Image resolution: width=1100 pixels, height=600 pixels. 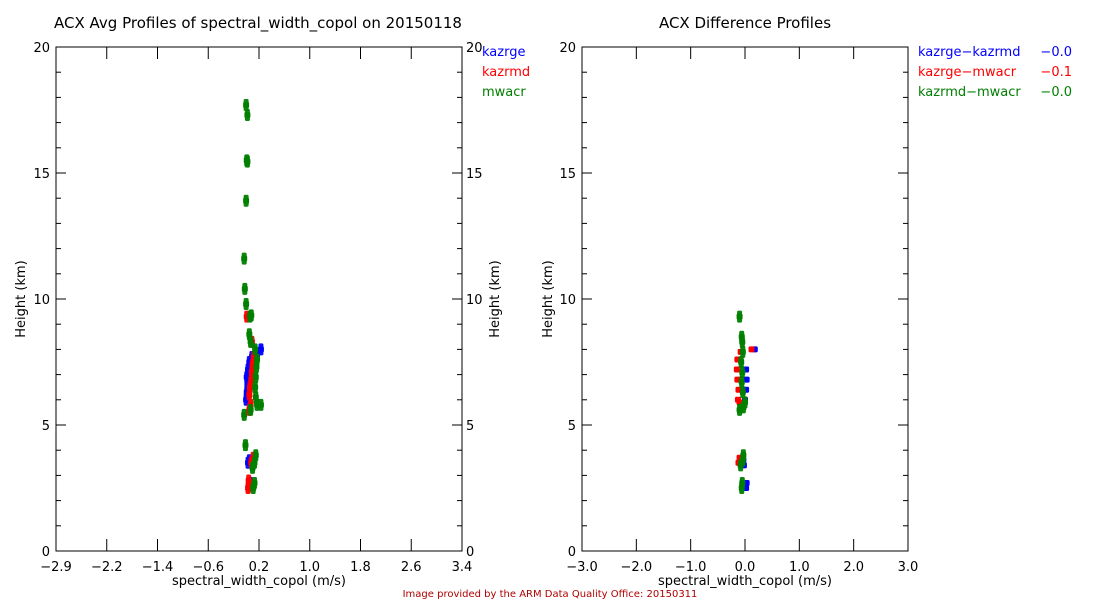 I want to click on x-tick-label: 3.0, so click(x=908, y=567).